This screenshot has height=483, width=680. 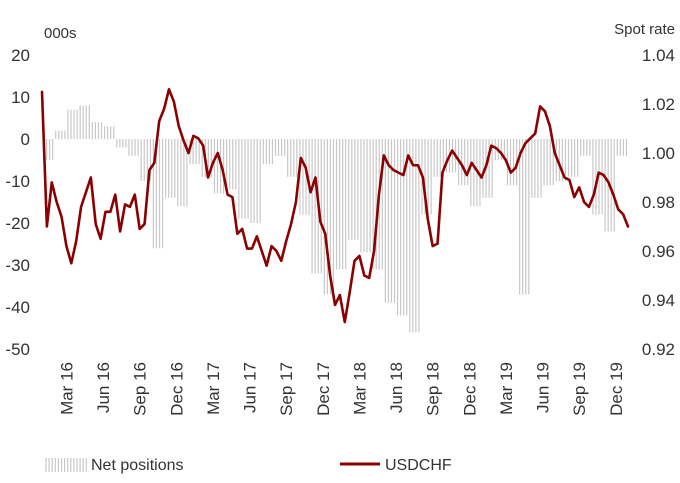 What do you see at coordinates (66, 465) in the screenshot?
I see `legend-swatch-net-positions` at bounding box center [66, 465].